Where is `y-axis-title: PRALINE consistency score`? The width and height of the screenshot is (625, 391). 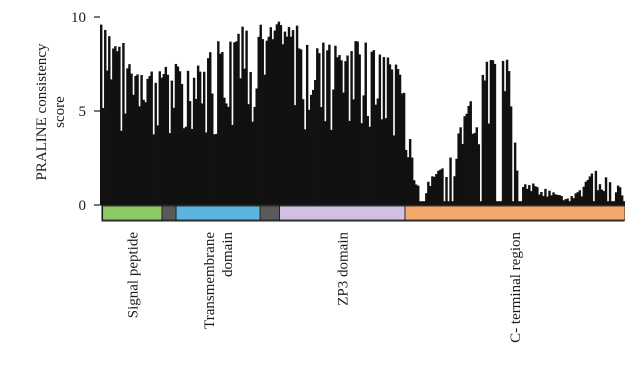 y-axis-title: PRALINE consistency score is located at coordinates (51, 112).